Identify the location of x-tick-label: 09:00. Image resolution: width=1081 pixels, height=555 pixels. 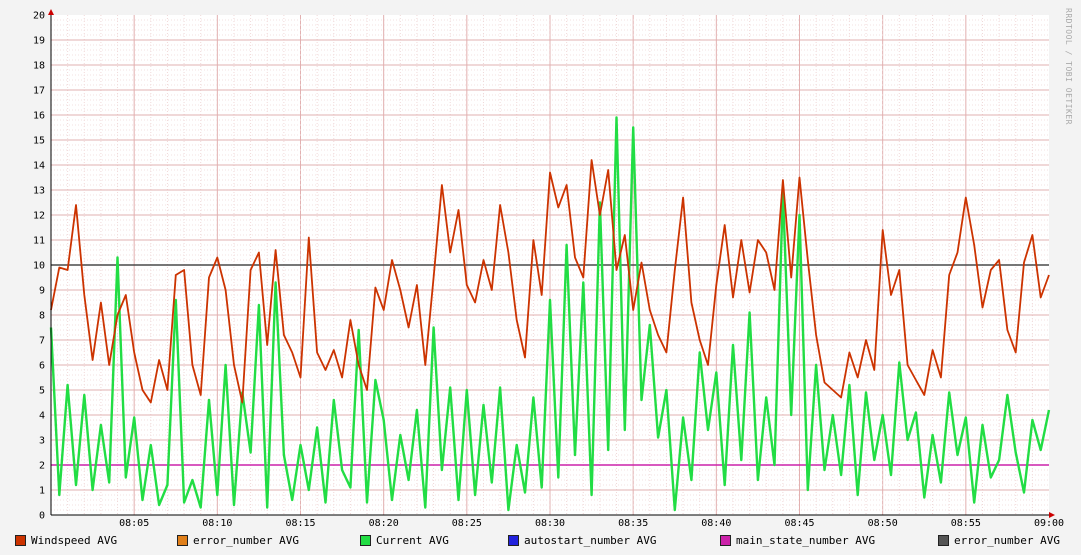
(1049, 523).